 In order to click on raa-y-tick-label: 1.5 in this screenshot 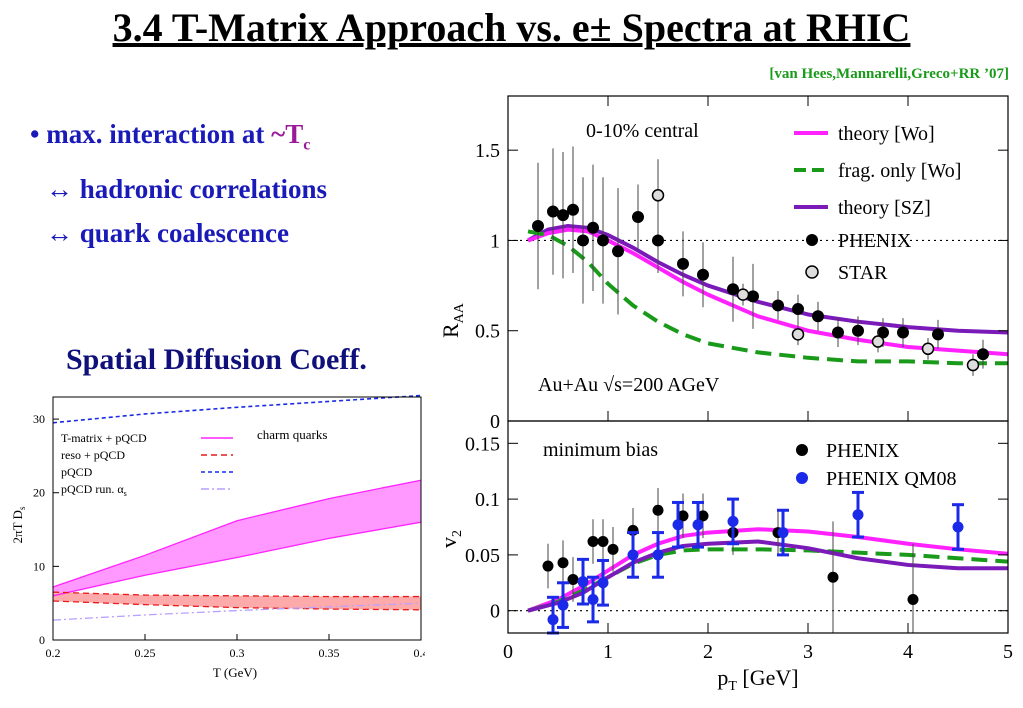, I will do `click(487, 151)`.